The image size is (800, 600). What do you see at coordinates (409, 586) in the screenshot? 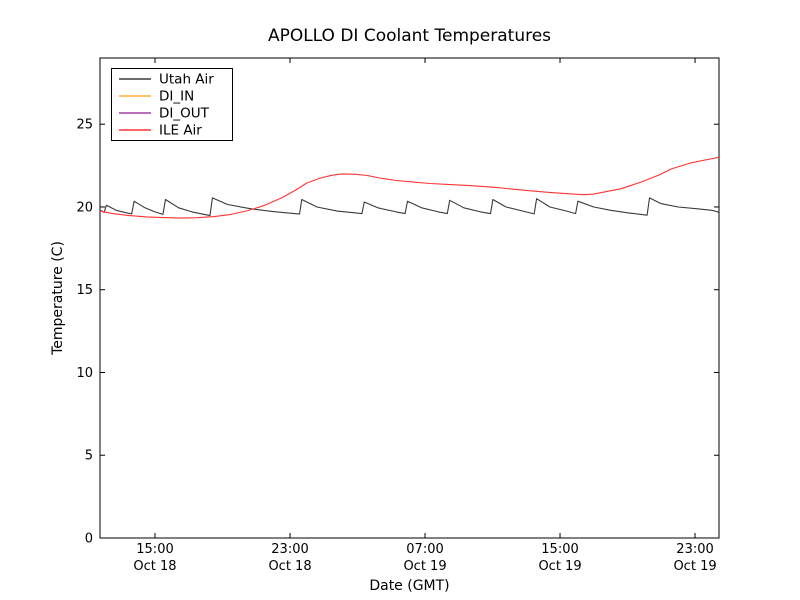
I see `x-axis-label: Date (GMT)` at bounding box center [409, 586].